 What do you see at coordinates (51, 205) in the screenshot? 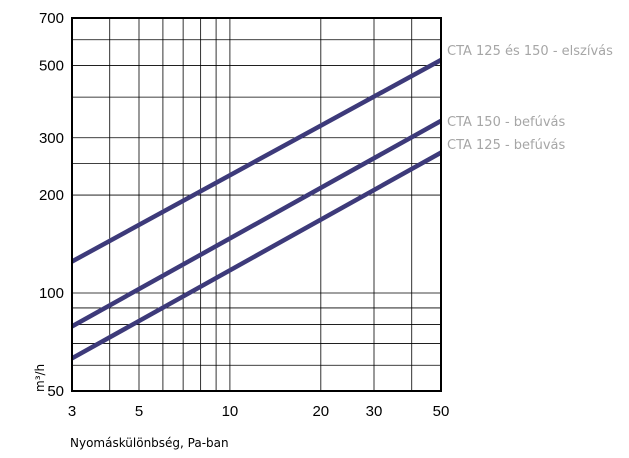
I see `y-tick-labels: 50 100 200 300 500 700` at bounding box center [51, 205].